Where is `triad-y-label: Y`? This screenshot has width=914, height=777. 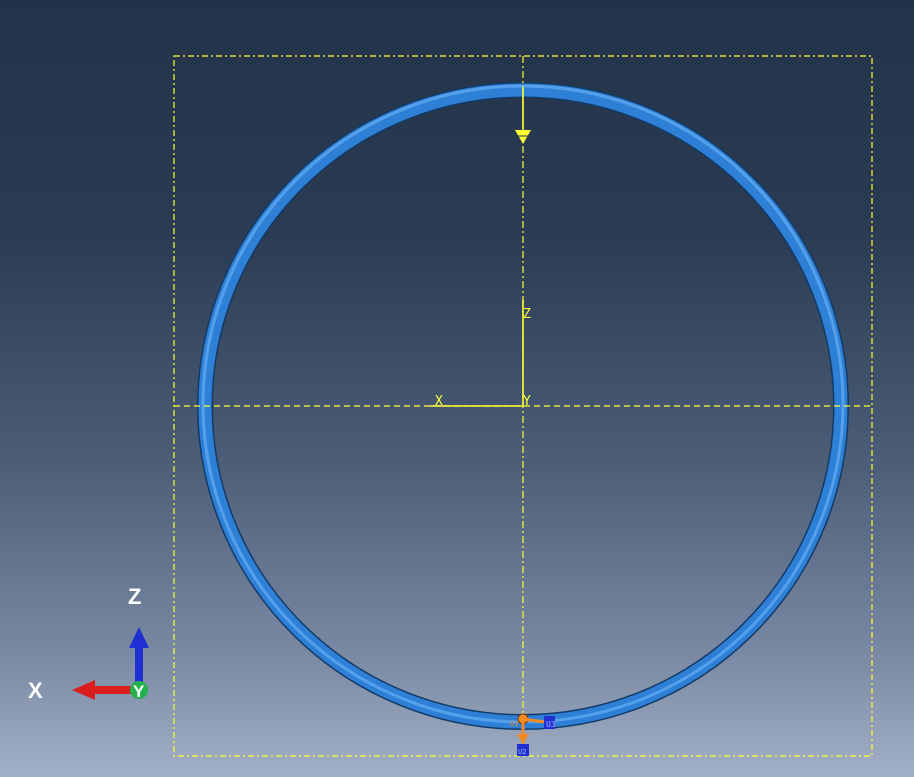 triad-y-label: Y is located at coordinates (139, 691).